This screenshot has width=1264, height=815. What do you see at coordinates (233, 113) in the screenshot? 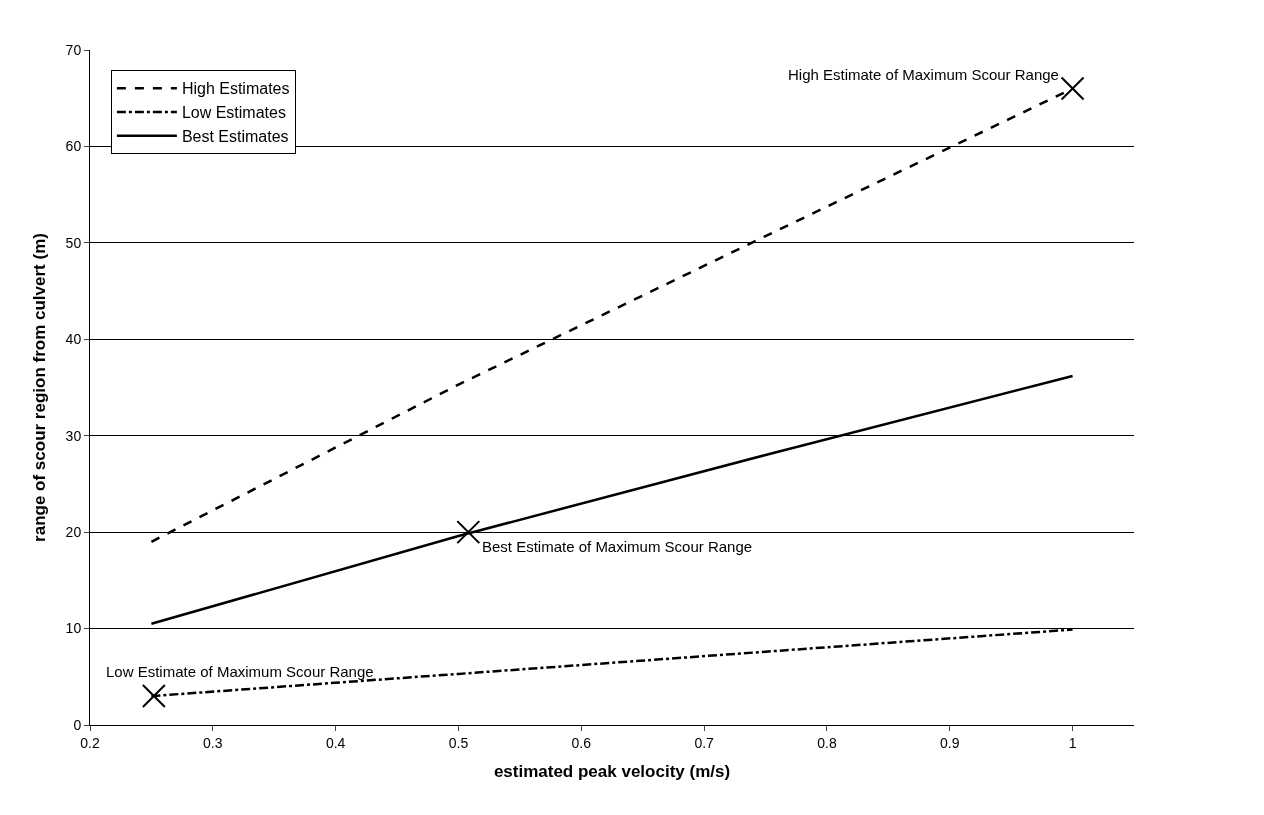
I see `legend-label: Low Estimates` at bounding box center [233, 113].